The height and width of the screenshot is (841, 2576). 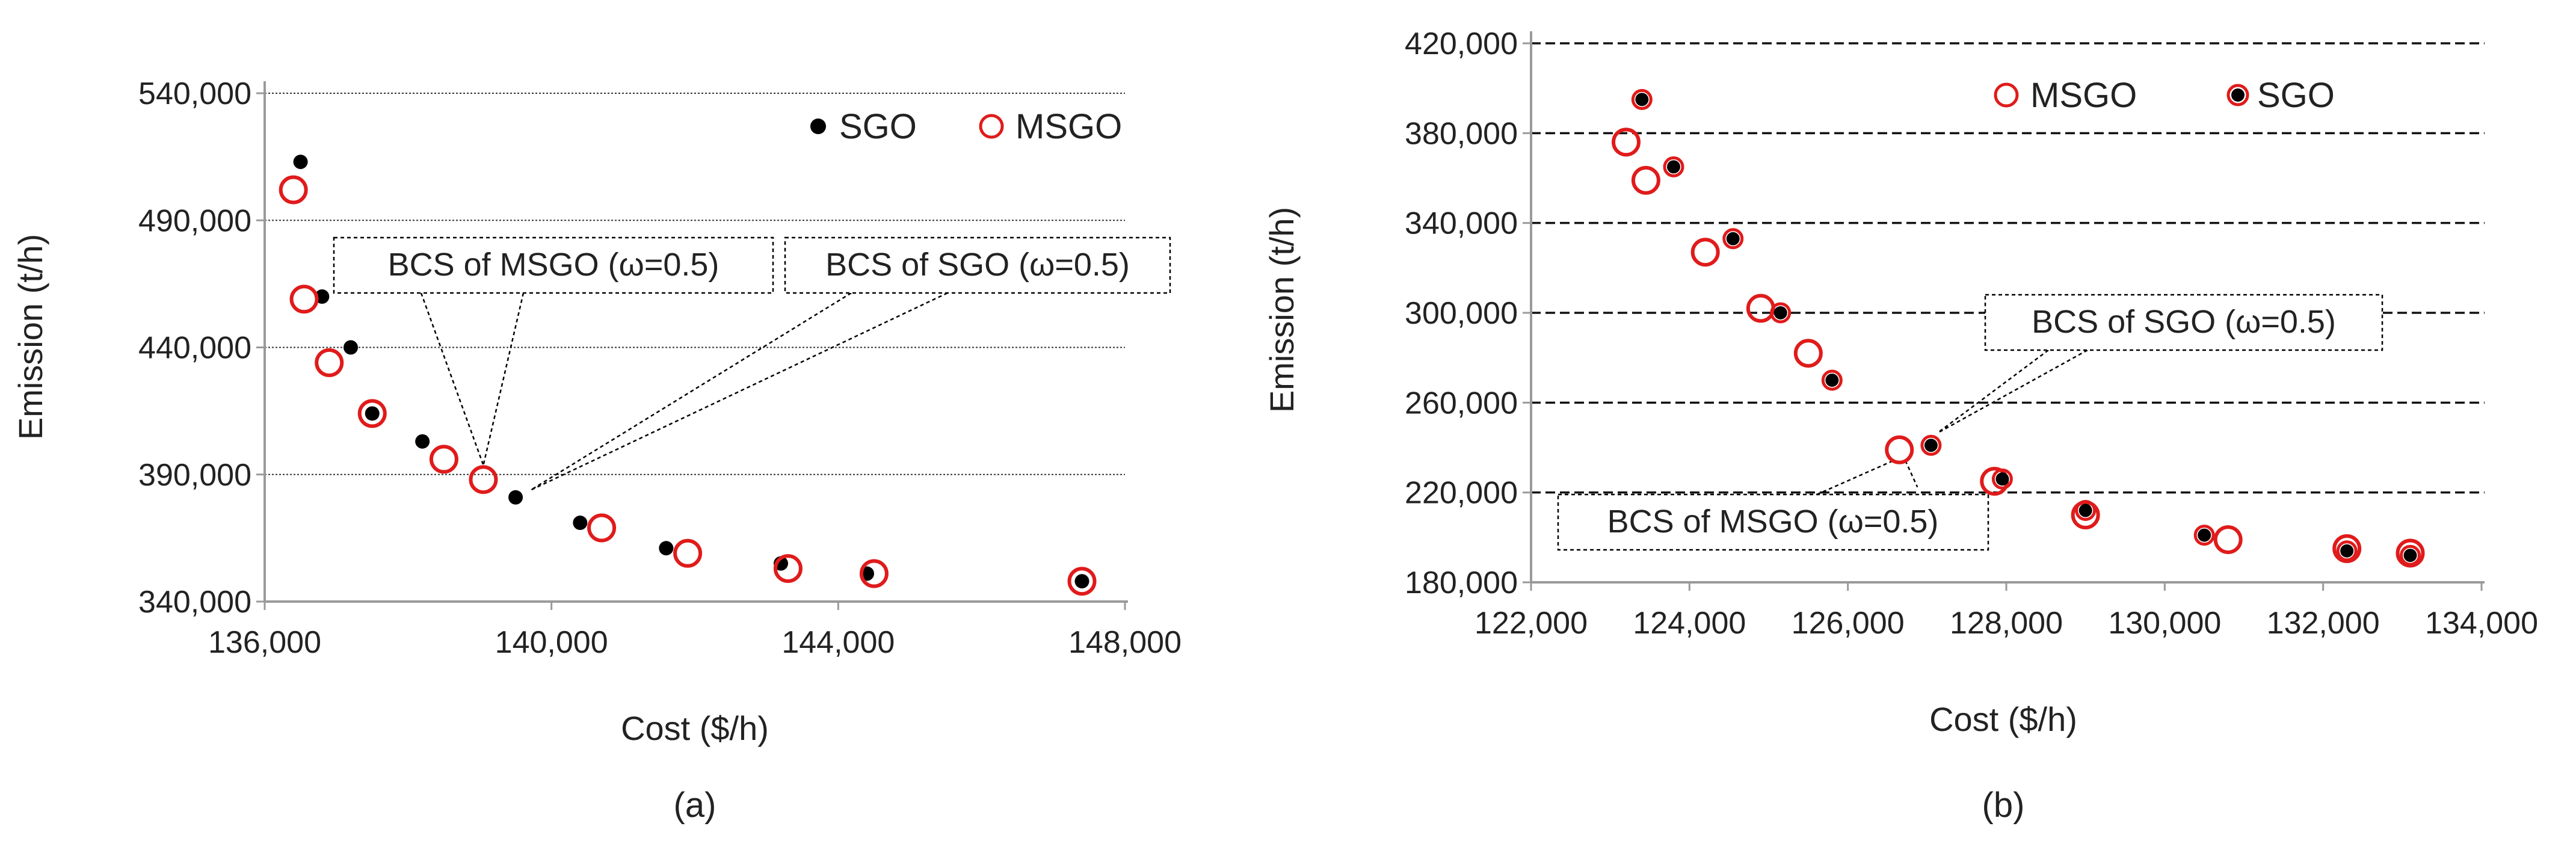 What do you see at coordinates (695, 728) in the screenshot?
I see `chart-a-x-axis-title: Cost ($/h)` at bounding box center [695, 728].